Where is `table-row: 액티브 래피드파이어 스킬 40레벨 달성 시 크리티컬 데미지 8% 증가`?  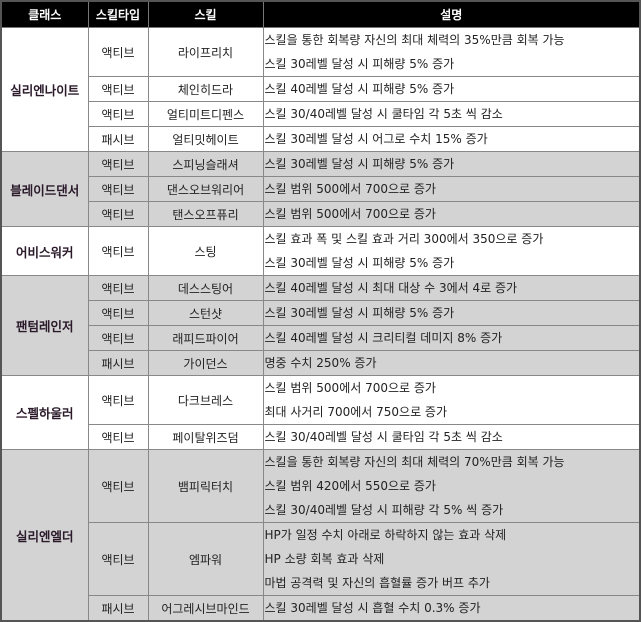
table-row: 액티브 래피드파이어 스킬 40레벨 달성 시 크리티컬 데미지 8% 증가 is located at coordinates (321, 338).